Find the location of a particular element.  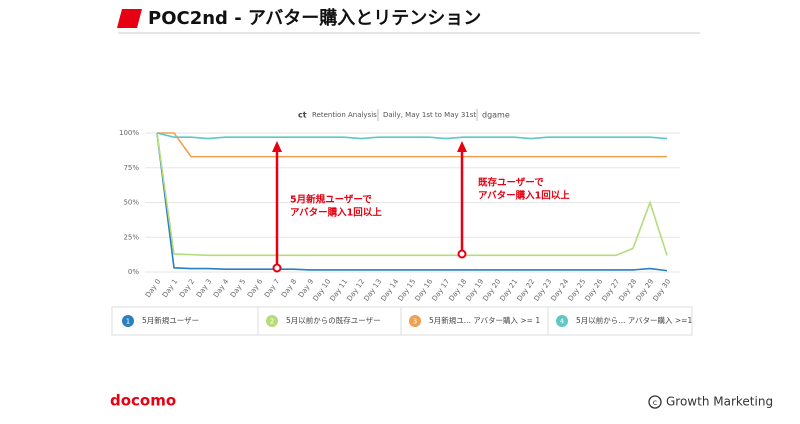

legend-frame is located at coordinates (402, 321).